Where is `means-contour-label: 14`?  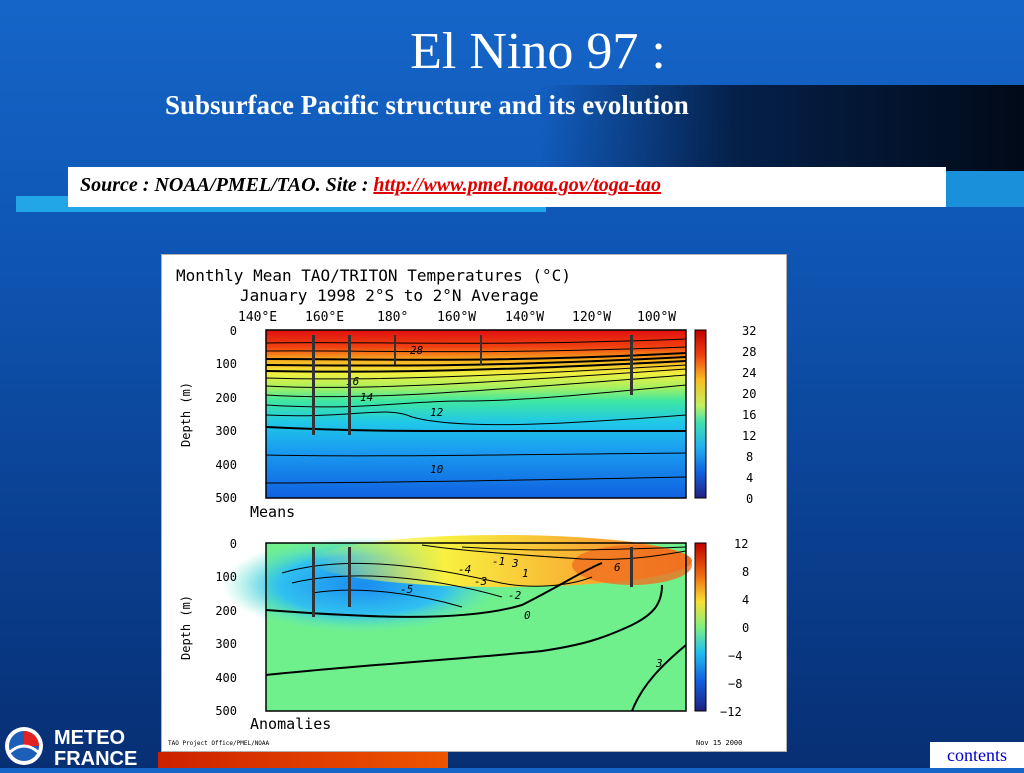 means-contour-label: 14 is located at coordinates (366, 397).